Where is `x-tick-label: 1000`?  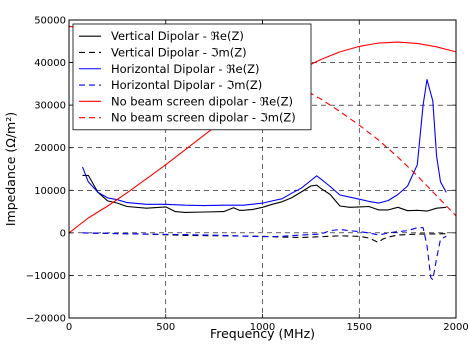 x-tick-label: 1000 is located at coordinates (262, 327).